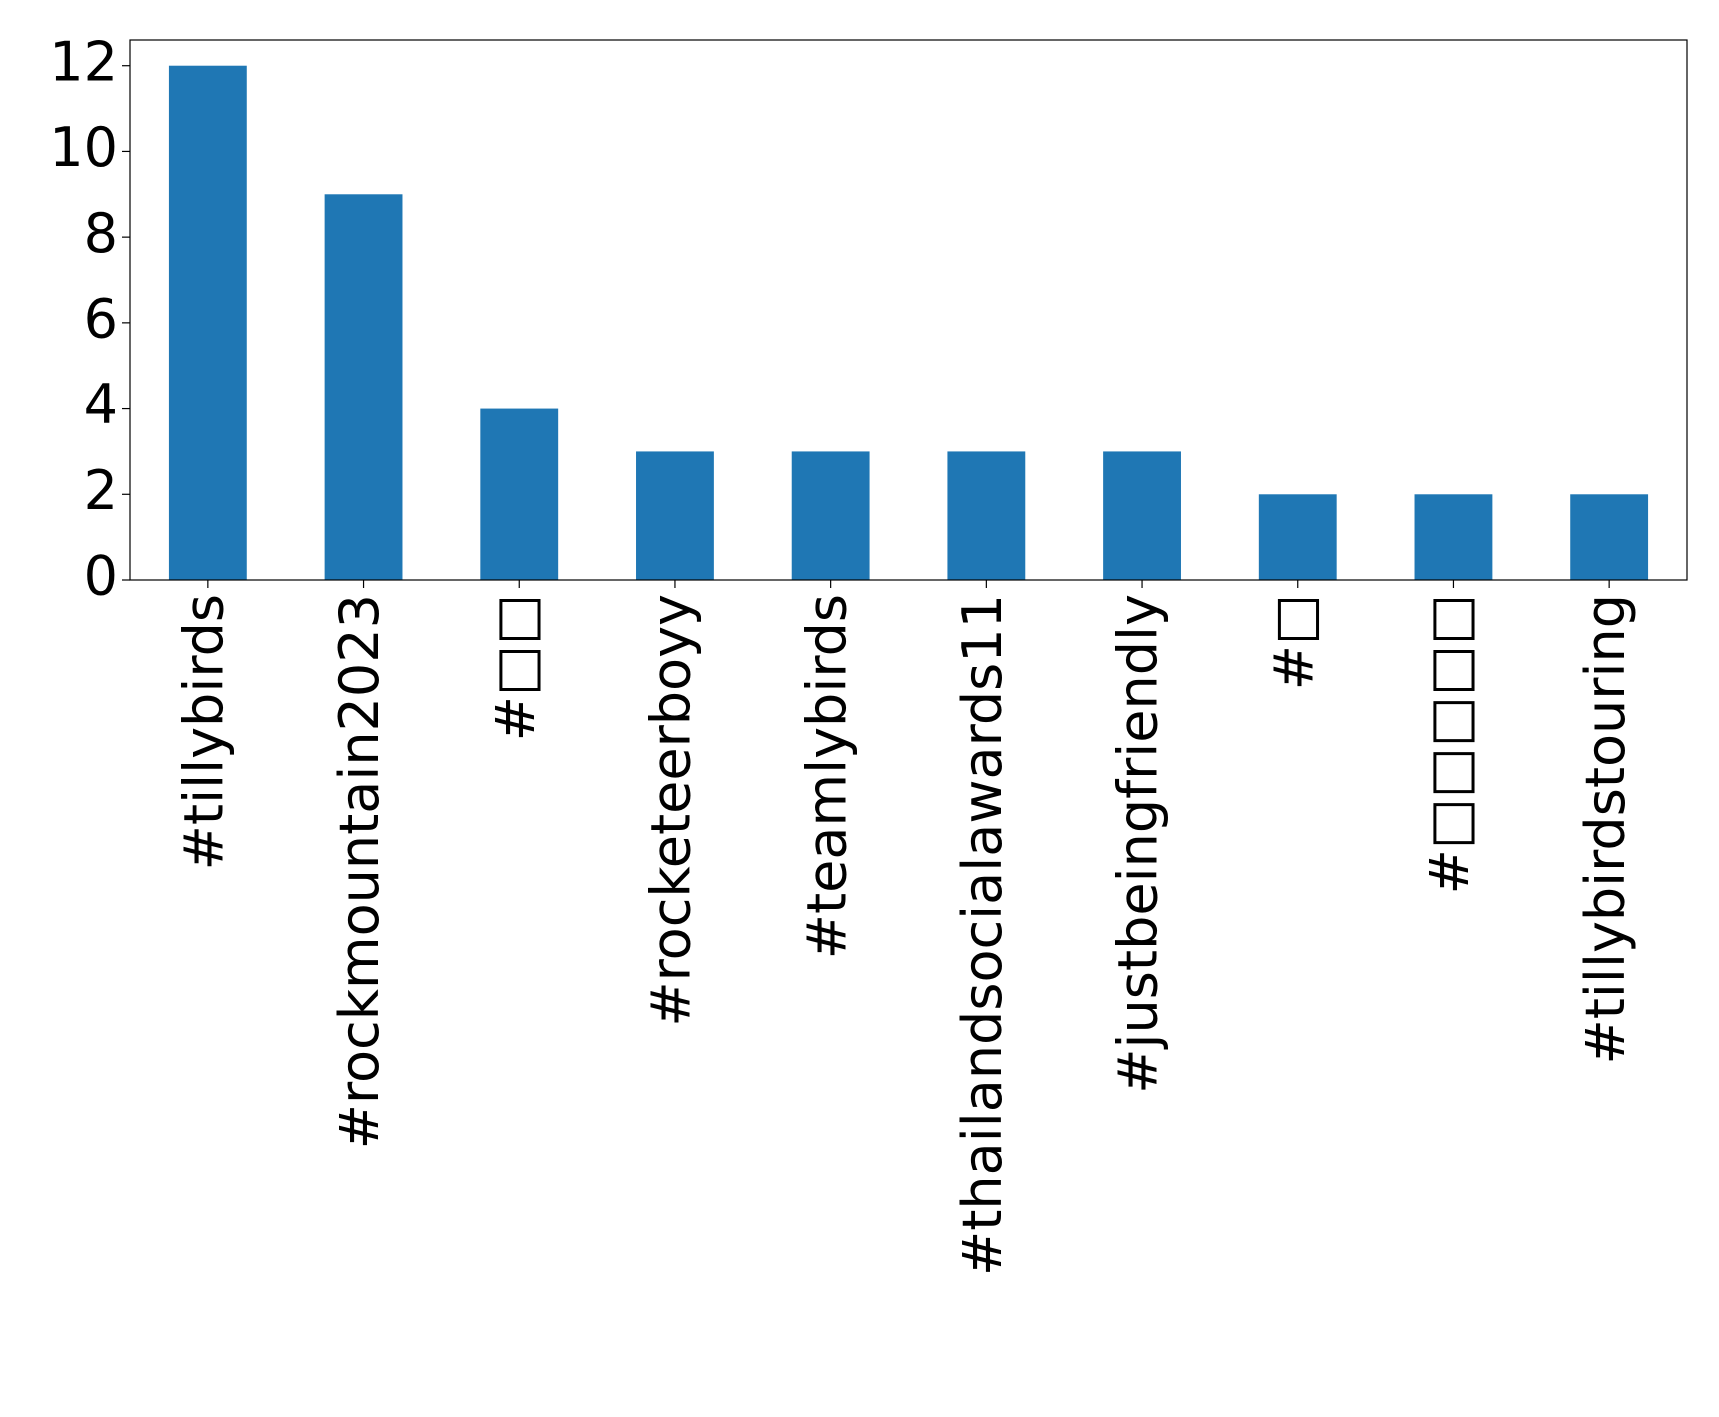 The width and height of the screenshot is (1719, 1417). What do you see at coordinates (83, 147) in the screenshot?
I see `y-tick-label: 10` at bounding box center [83, 147].